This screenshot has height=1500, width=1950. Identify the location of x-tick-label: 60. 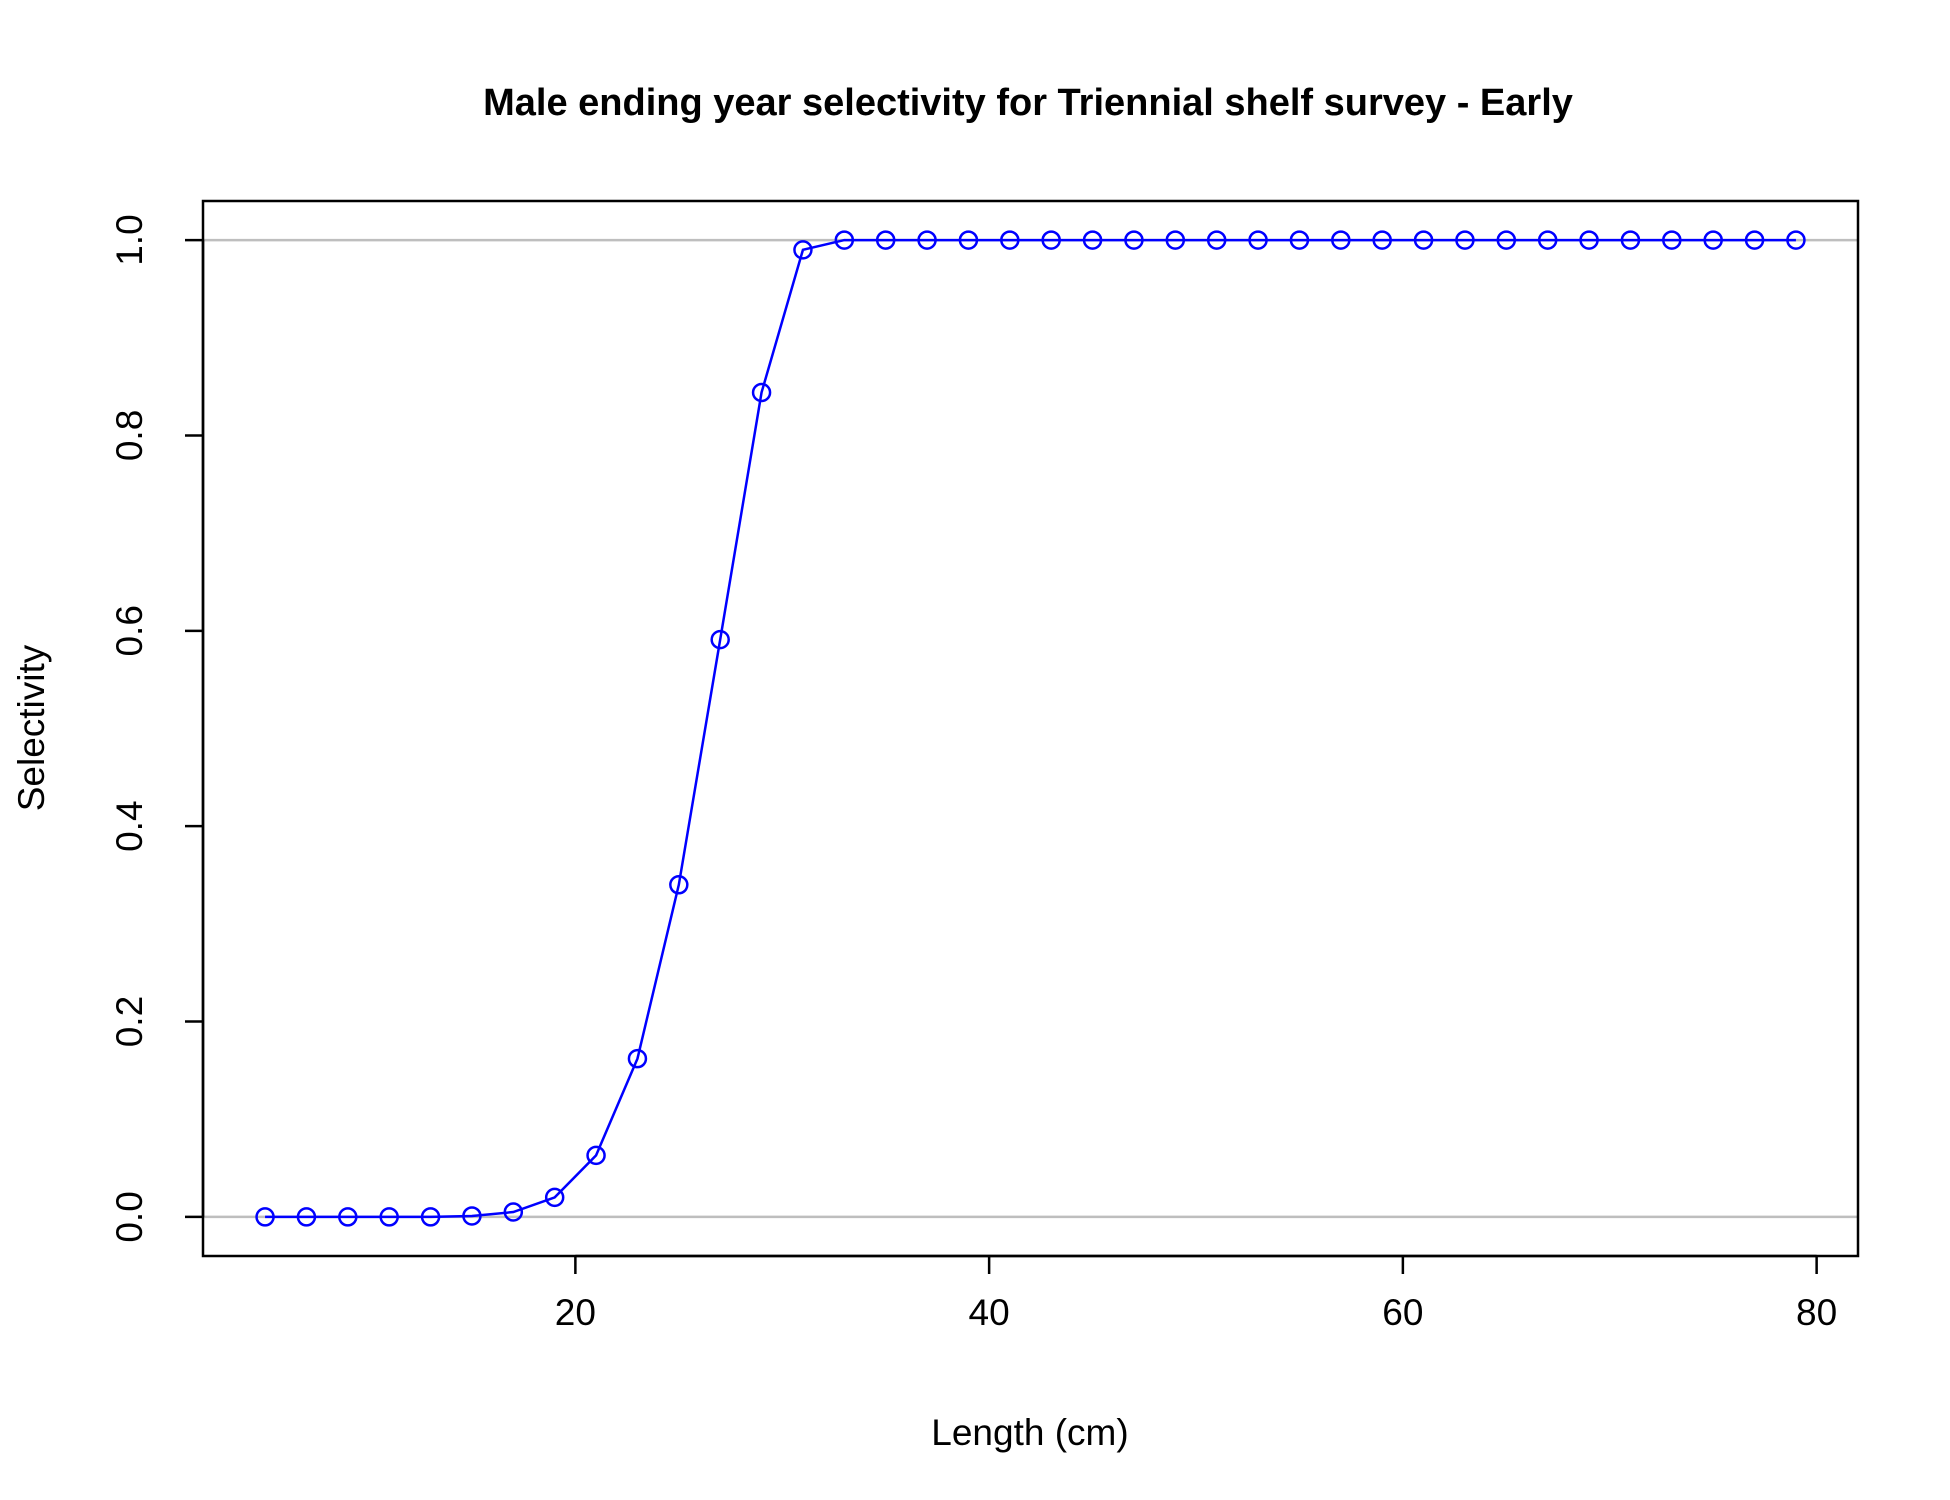
(1402, 1312).